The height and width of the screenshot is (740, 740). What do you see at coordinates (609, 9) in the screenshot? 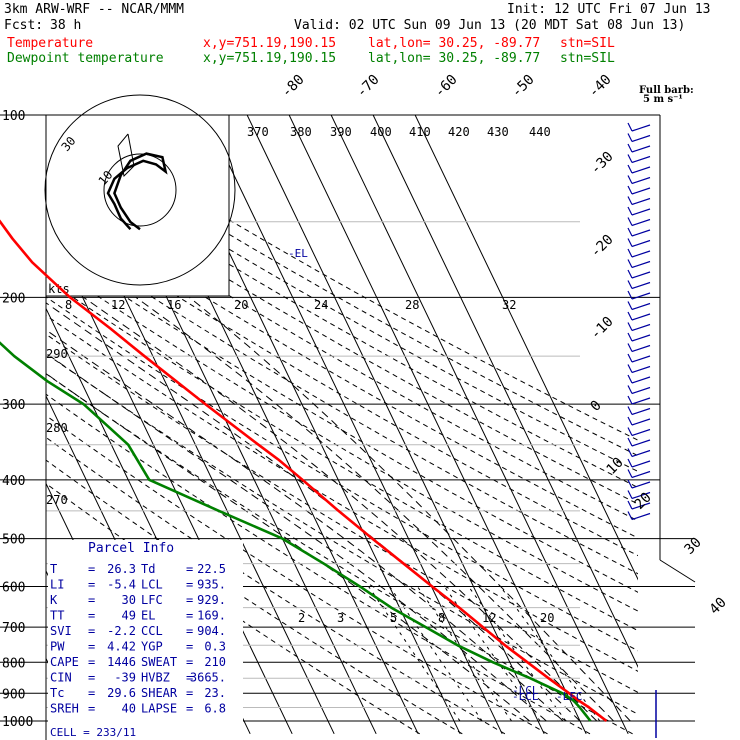
I see `init-time: Init: 12 UTC Fri 07 Jun 13` at bounding box center [609, 9].